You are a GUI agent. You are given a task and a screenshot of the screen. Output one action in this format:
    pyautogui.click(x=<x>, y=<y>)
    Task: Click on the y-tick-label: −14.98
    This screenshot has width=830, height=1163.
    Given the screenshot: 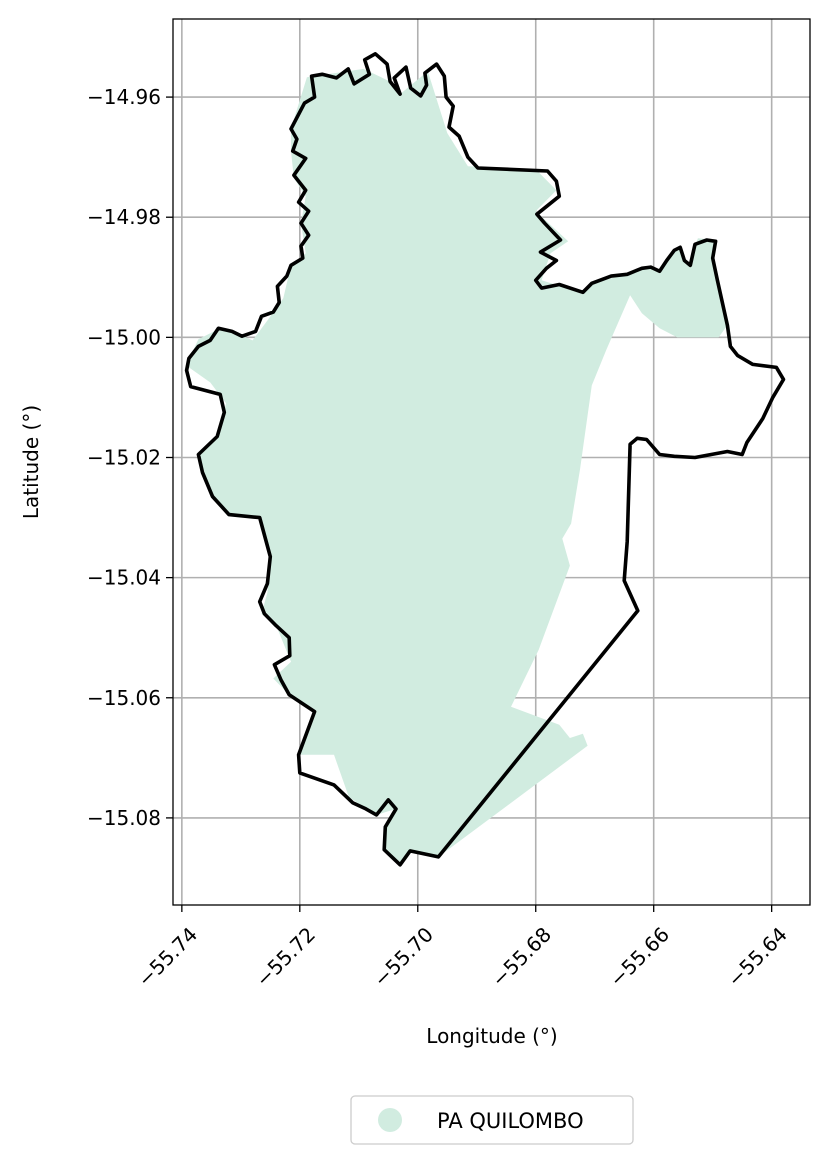 What is the action you would take?
    pyautogui.click(x=124, y=217)
    